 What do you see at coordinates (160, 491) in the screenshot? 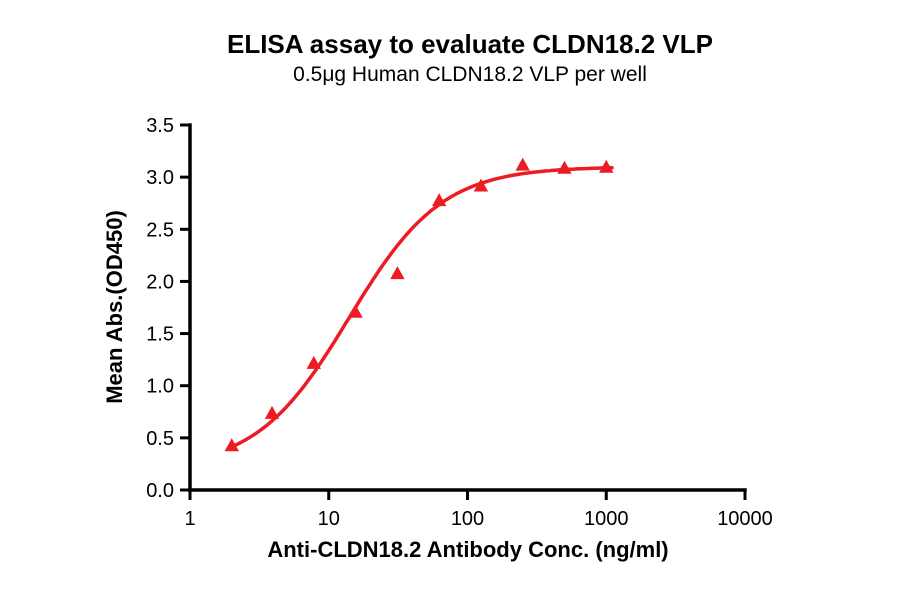
I see `y-tick-label: 0.0` at bounding box center [160, 491].